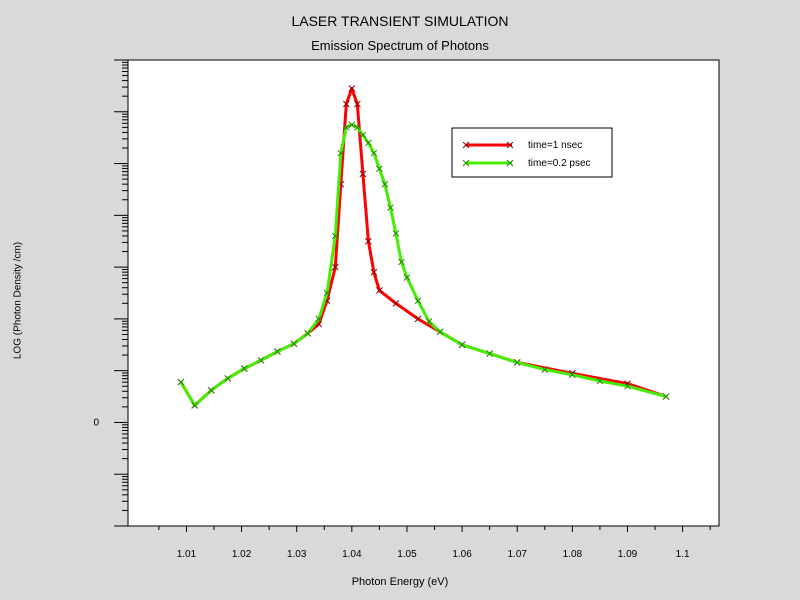 The height and width of the screenshot is (600, 800). I want to click on x-tick-label: 1.08, so click(573, 554).